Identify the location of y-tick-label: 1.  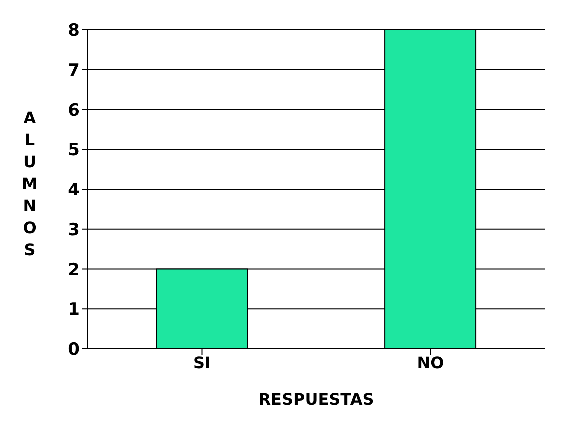
(74, 310).